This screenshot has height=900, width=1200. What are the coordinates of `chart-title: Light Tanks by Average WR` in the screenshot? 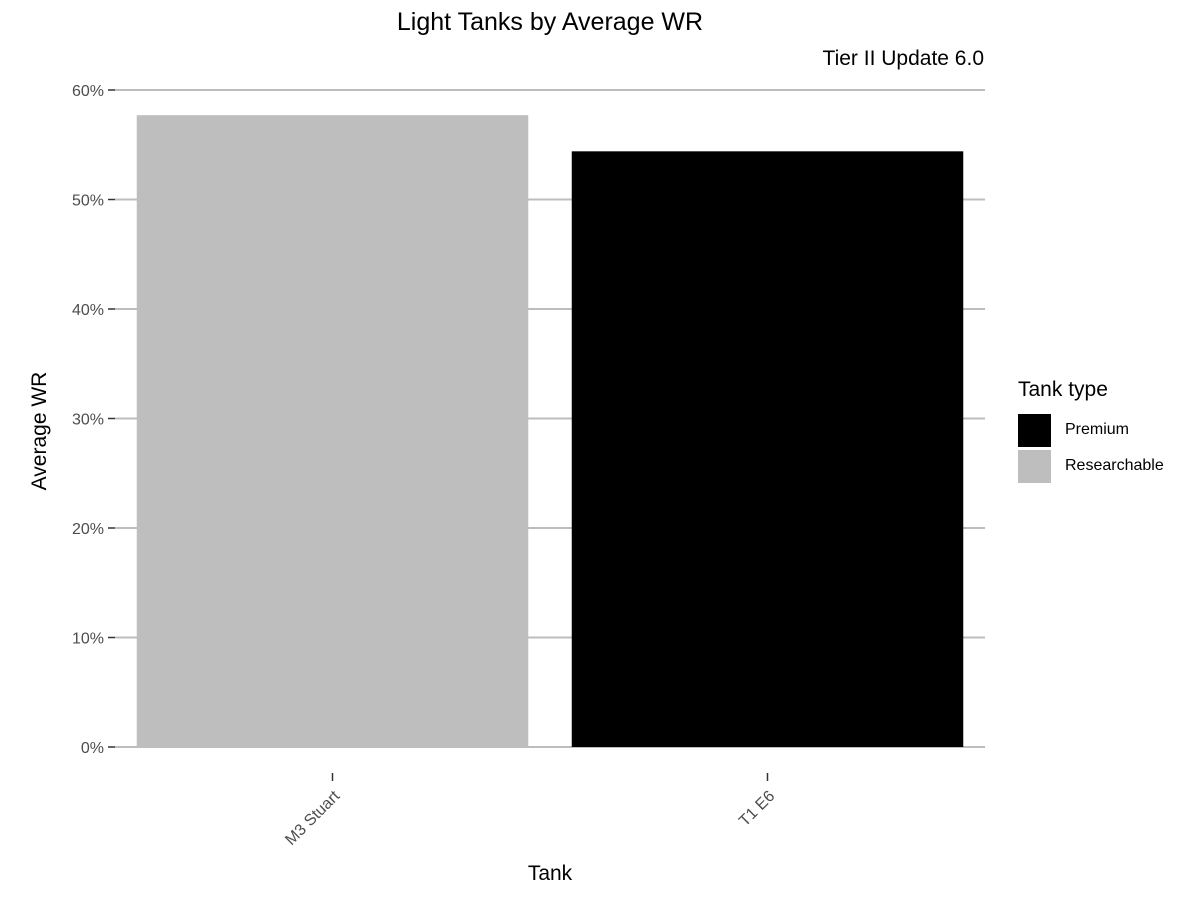 It's located at (550, 22).